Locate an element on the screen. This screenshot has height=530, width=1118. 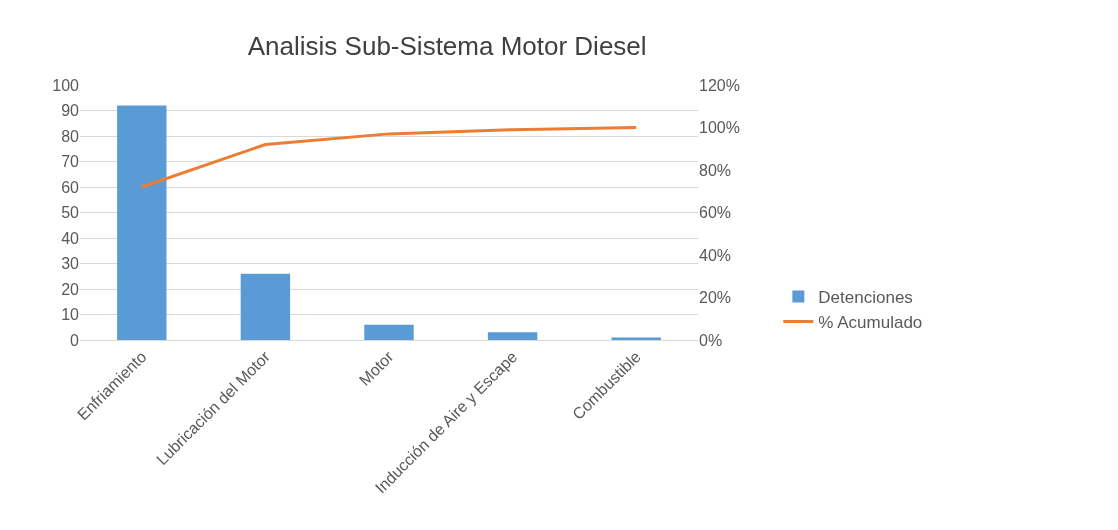
y-tick-label: 100 is located at coordinates (66, 85).